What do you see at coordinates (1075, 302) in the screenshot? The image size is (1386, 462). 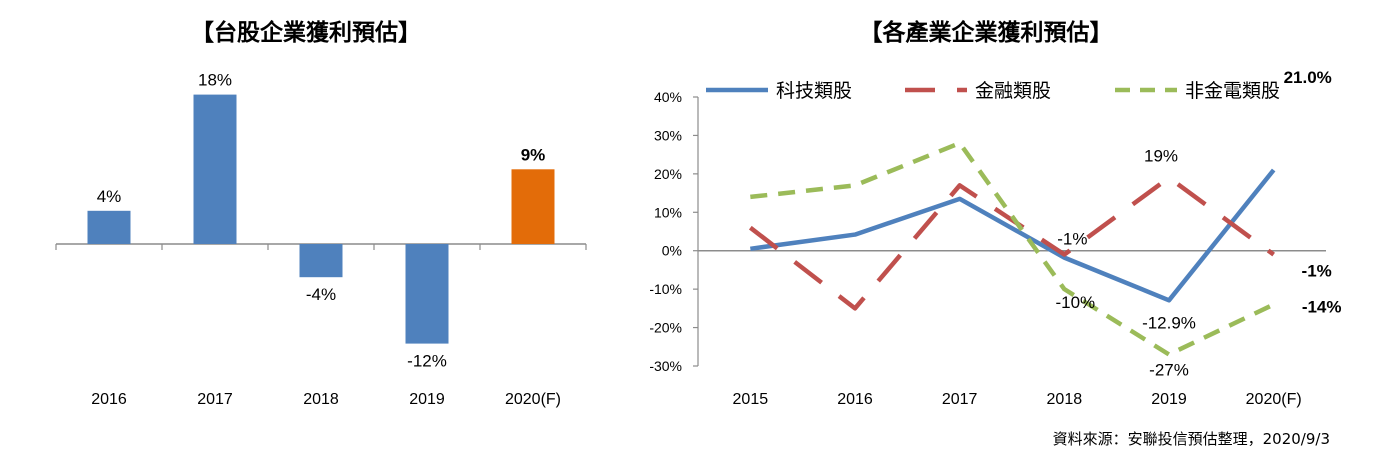 I see `line-data-label: -10%` at bounding box center [1075, 302].